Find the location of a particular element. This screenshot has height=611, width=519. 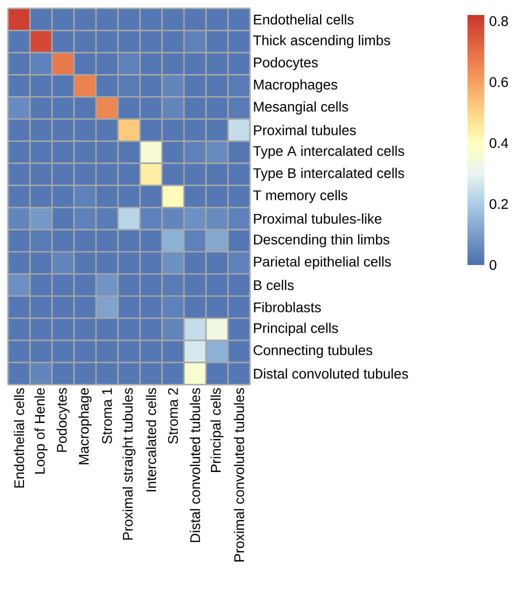

y-tick-label: Connecting tubules is located at coordinates (313, 351).